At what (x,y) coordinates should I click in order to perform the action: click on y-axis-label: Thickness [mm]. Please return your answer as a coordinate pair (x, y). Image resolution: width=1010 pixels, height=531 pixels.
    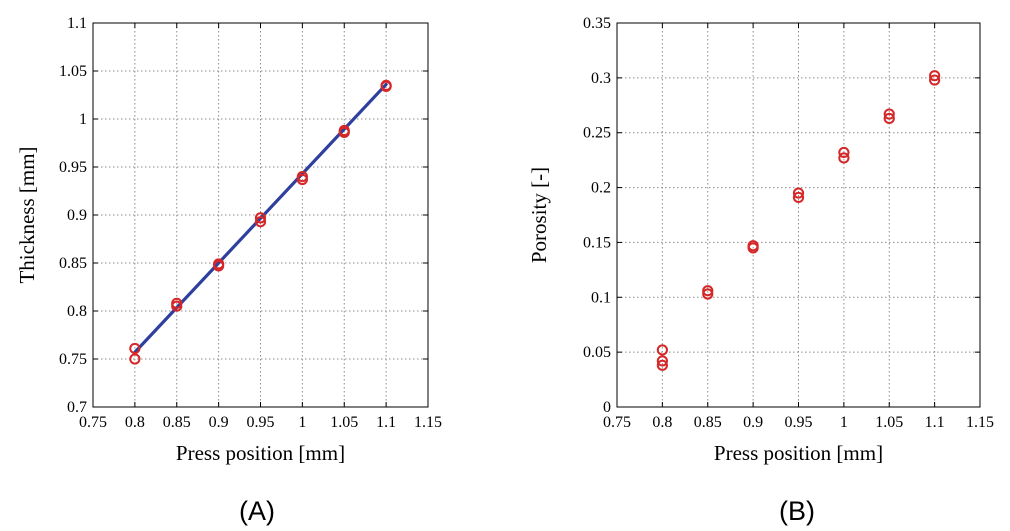
    Looking at the image, I should click on (27, 214).